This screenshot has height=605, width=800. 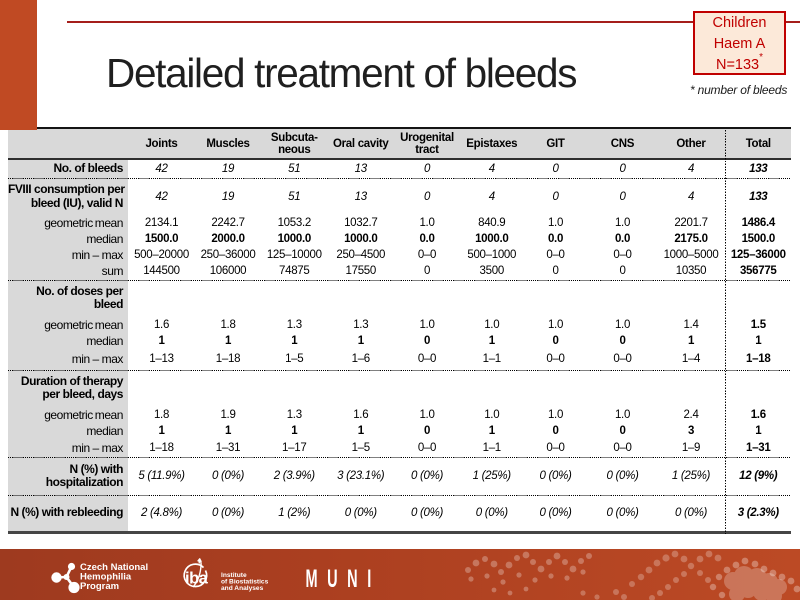 What do you see at coordinates (245, 582) in the screenshot?
I see `svg-text: of Biostatistics` at bounding box center [245, 582].